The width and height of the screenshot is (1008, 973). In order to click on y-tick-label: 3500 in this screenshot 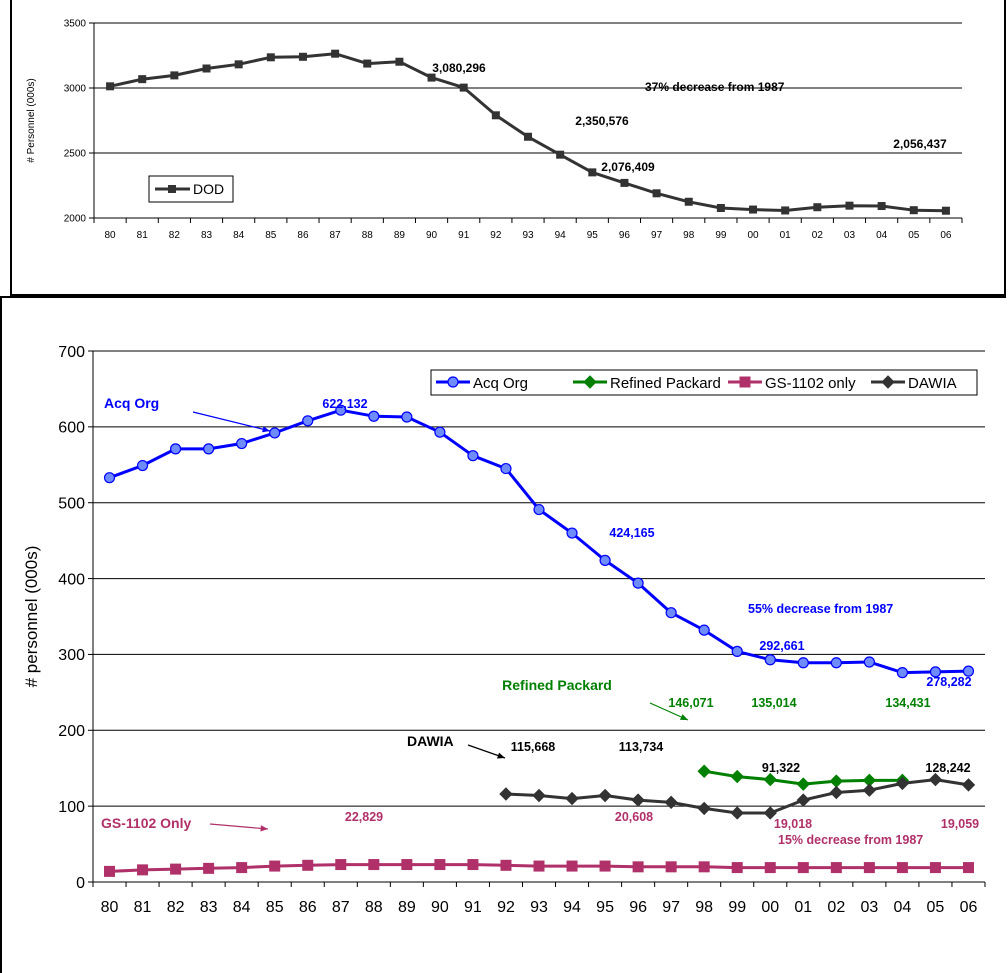, I will do `click(75, 24)`.